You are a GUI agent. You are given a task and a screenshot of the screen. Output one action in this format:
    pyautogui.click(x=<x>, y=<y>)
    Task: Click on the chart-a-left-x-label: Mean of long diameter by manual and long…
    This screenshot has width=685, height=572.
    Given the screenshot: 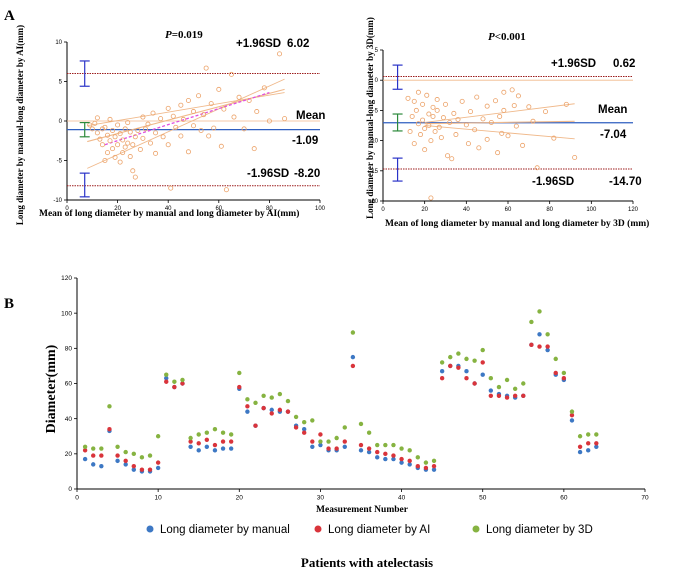 What is the action you would take?
    pyautogui.click(x=169, y=213)
    